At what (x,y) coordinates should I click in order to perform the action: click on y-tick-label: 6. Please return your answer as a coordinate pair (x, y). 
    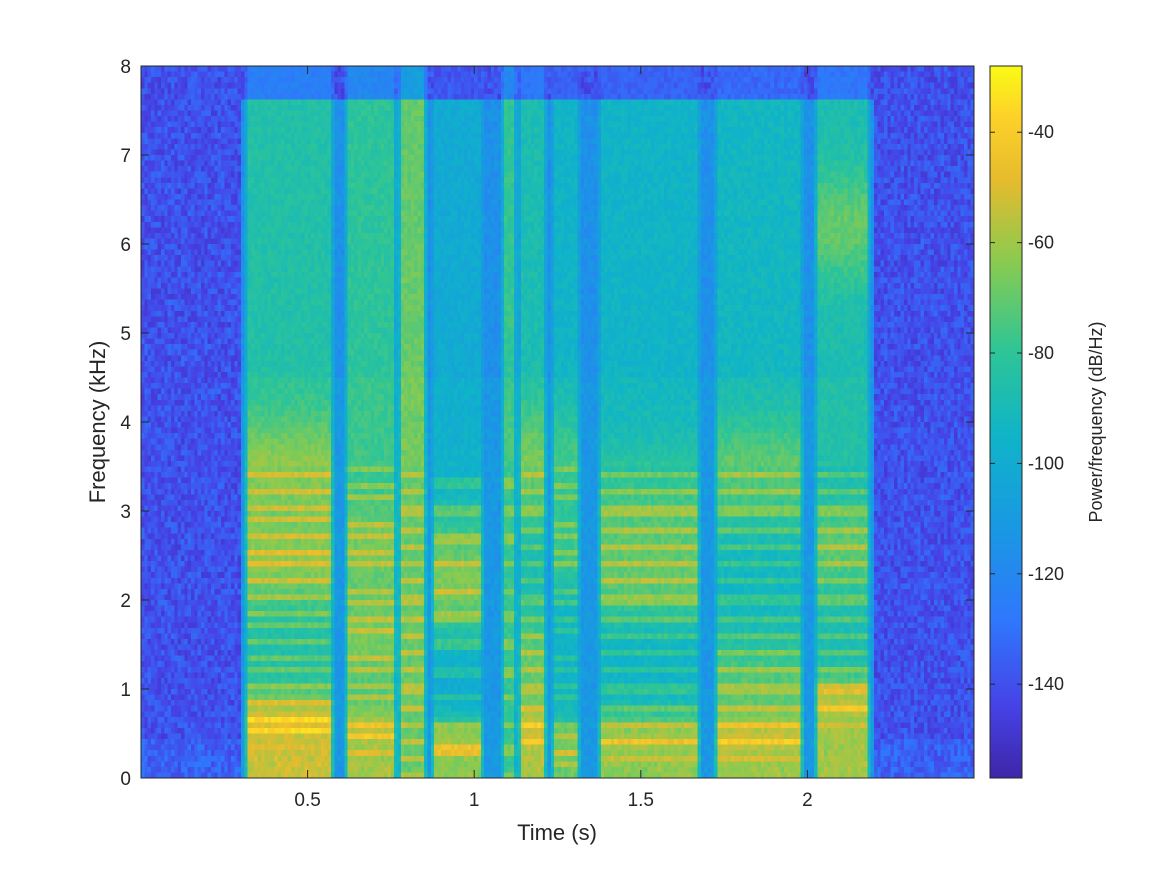
    Looking at the image, I should click on (125, 245).